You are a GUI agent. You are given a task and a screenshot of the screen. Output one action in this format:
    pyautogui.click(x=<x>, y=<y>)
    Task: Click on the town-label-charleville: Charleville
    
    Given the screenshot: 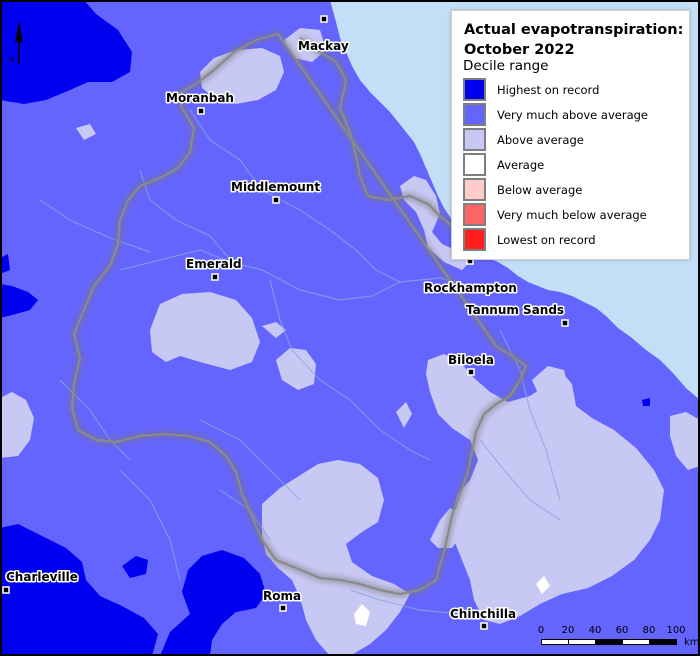 What is the action you would take?
    pyautogui.click(x=42, y=577)
    